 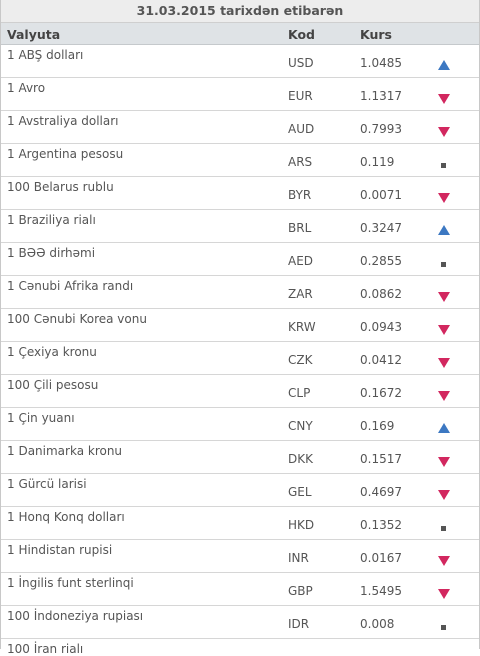 What do you see at coordinates (240, 34) in the screenshot?
I see `table-header: Valyuta Kod Kurs` at bounding box center [240, 34].